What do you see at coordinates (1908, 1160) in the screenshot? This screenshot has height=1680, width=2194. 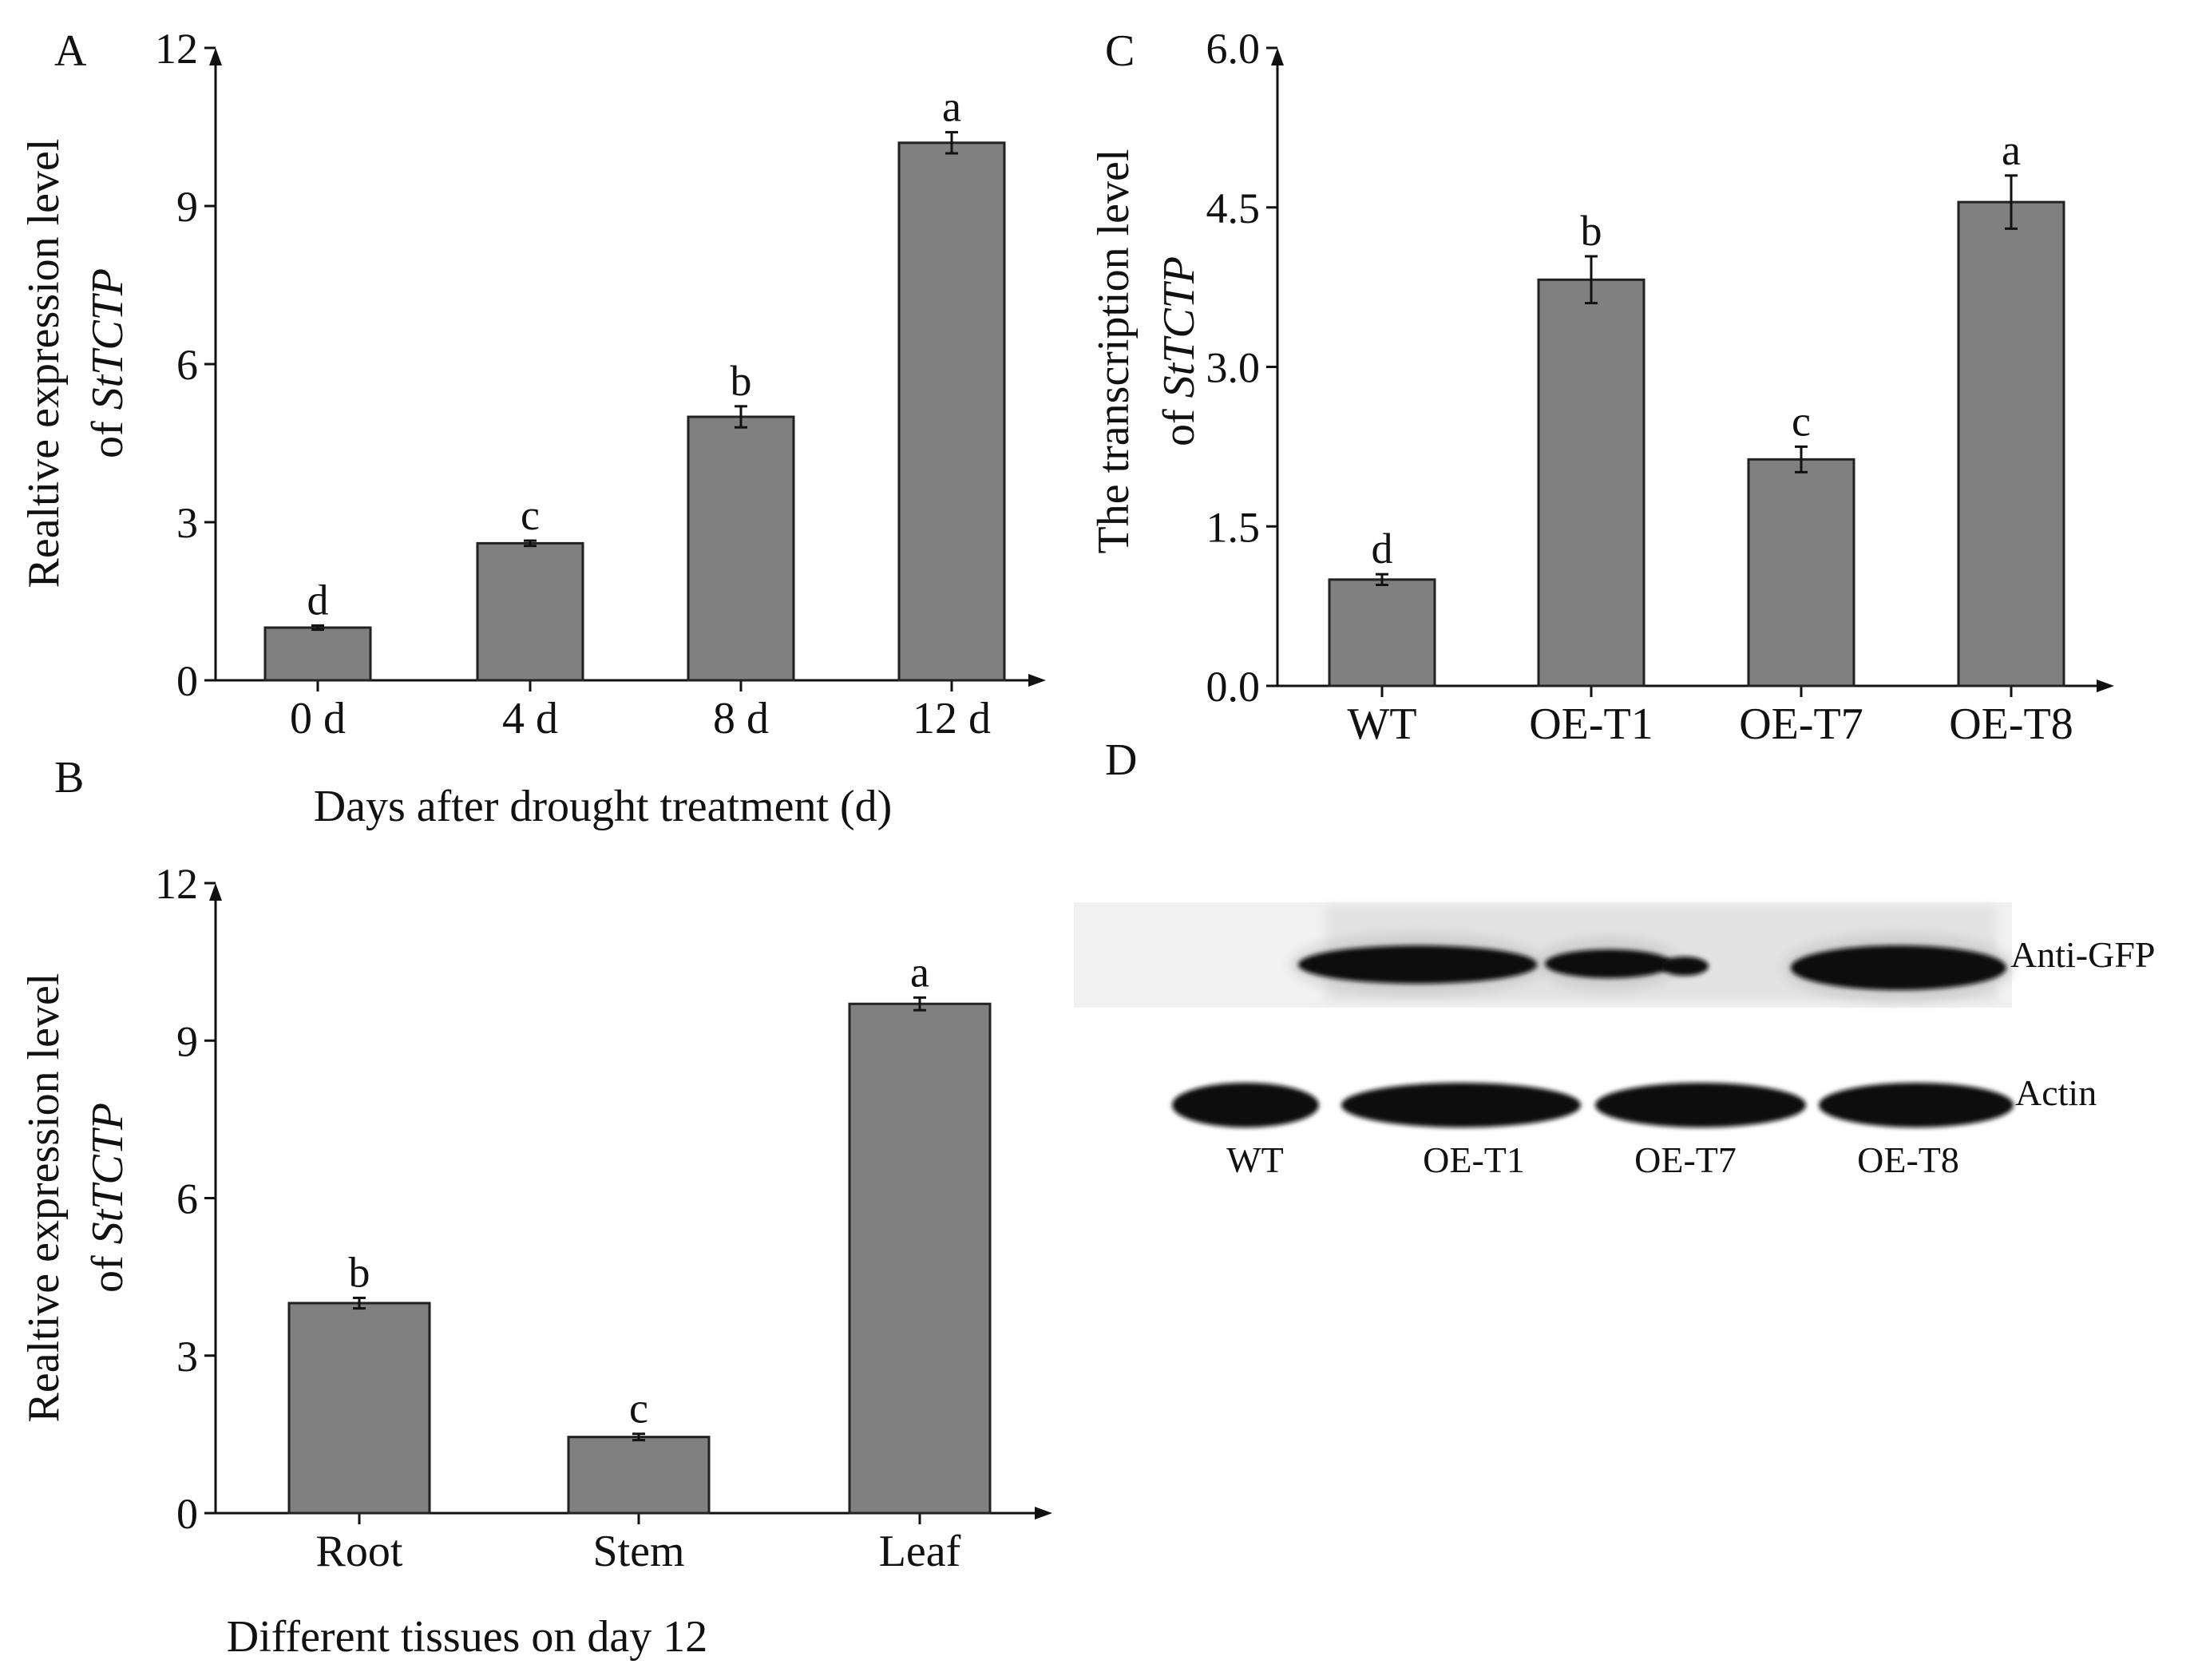 I see `blot-lane-label: OE-T8` at bounding box center [1908, 1160].